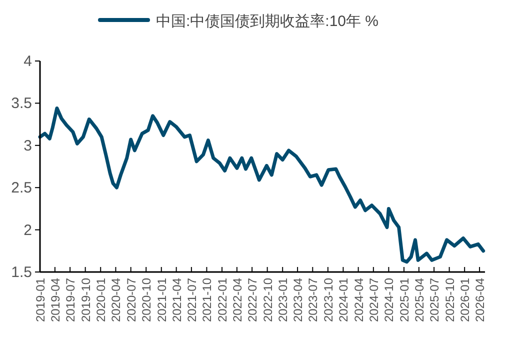 Image resolution: width=518 pixels, height=357 pixels. Describe the element at coordinates (253, 300) in the screenshot. I see `x-tick-label: 2022-07` at that location.